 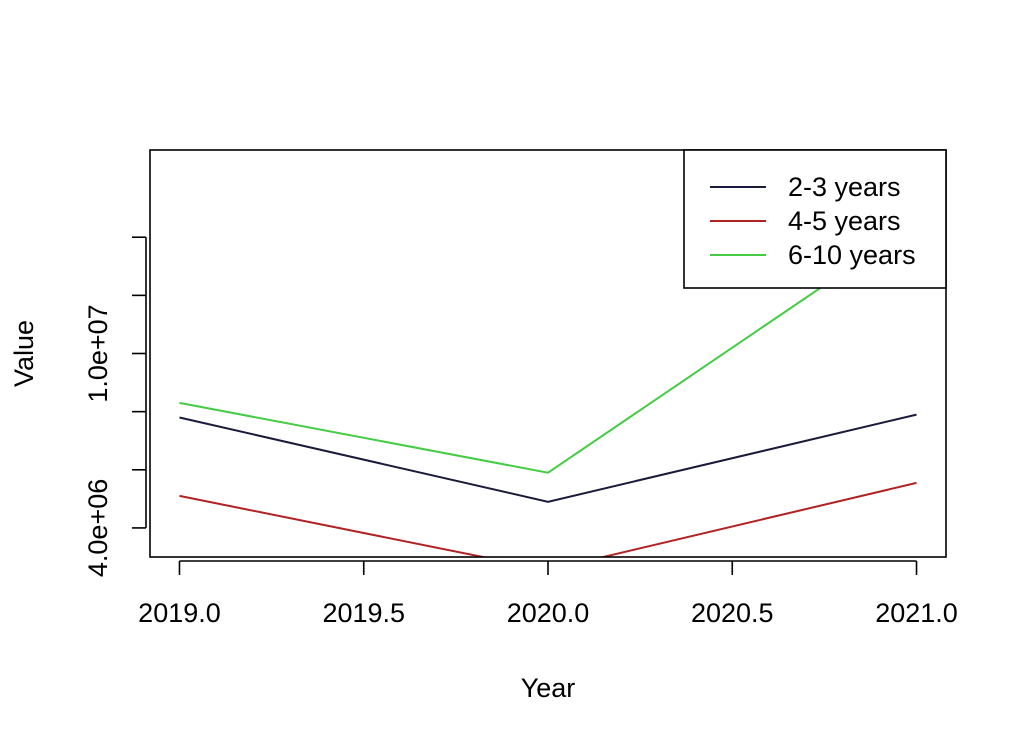 What do you see at coordinates (844, 187) in the screenshot?
I see `legend-label-1: 2-3 years` at bounding box center [844, 187].